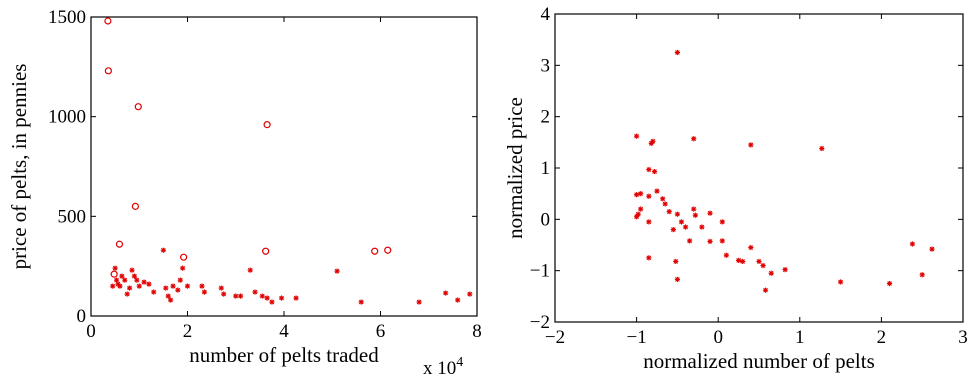 The width and height of the screenshot is (972, 380). What do you see at coordinates (443, 367) in the screenshot?
I see `x-exponent-label: x 104` at bounding box center [443, 367].